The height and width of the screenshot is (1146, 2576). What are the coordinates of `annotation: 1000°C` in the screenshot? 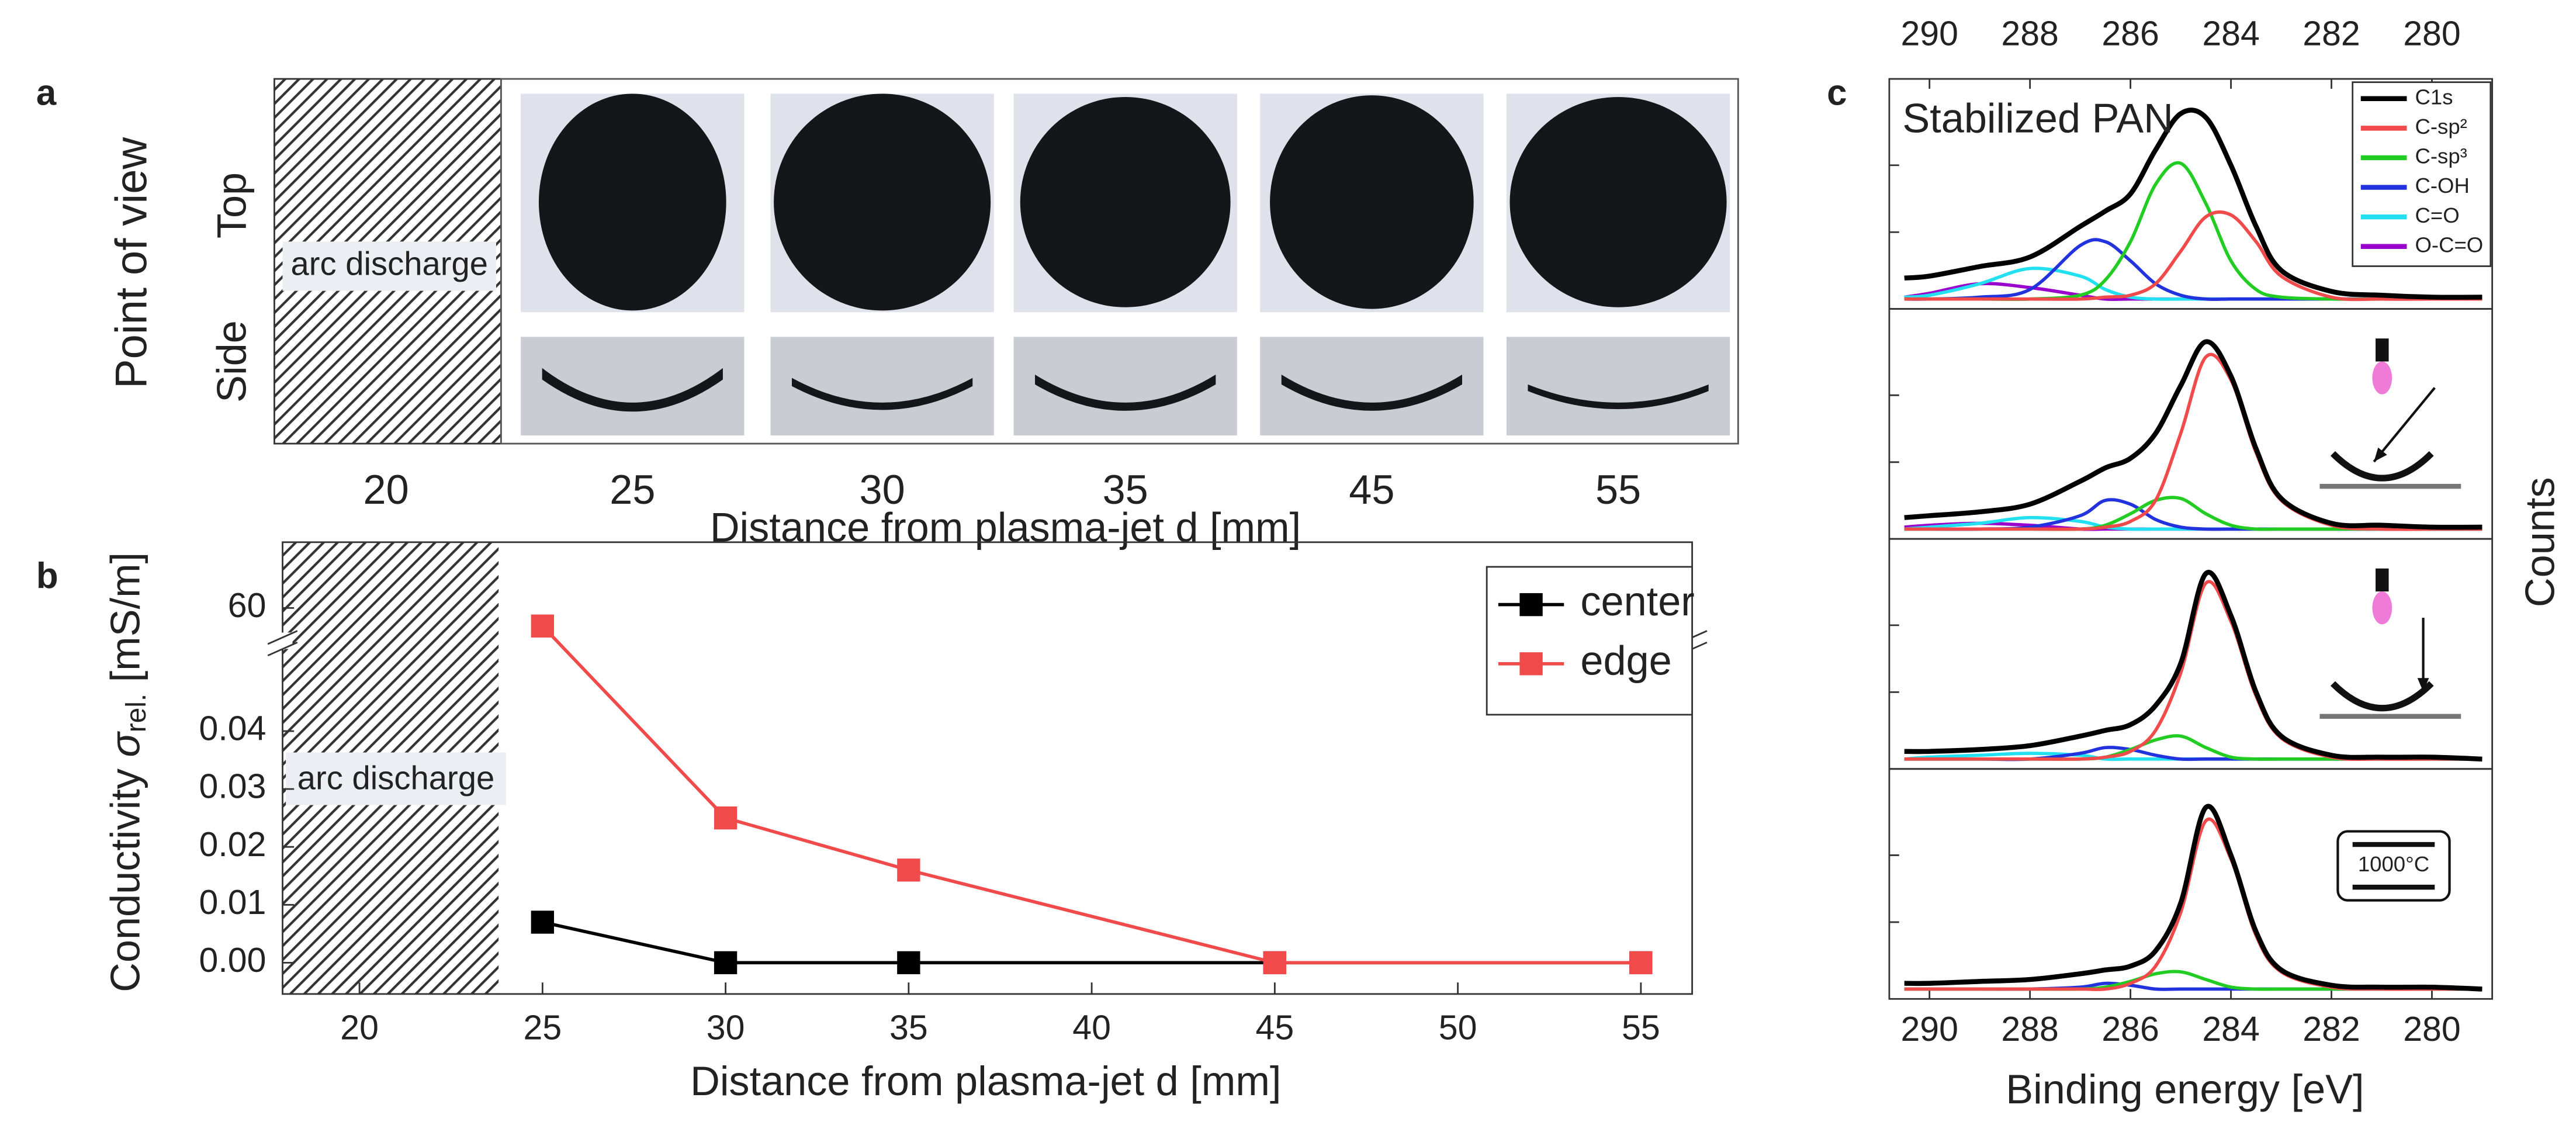 It's located at (2393, 864).